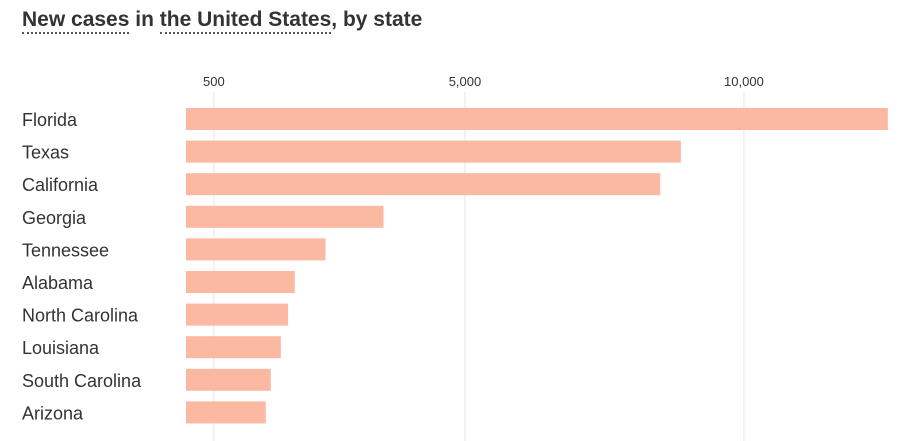  I want to click on category-label: Alabama, so click(58, 283).